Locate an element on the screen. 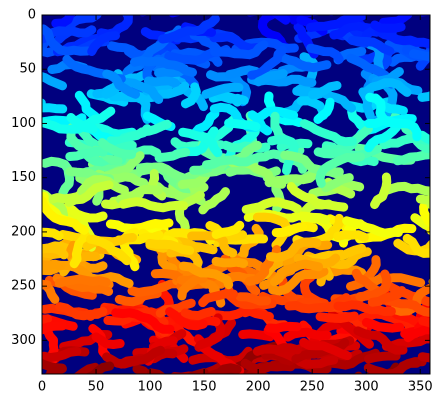  x-tick-label: 100 is located at coordinates (150, 387).